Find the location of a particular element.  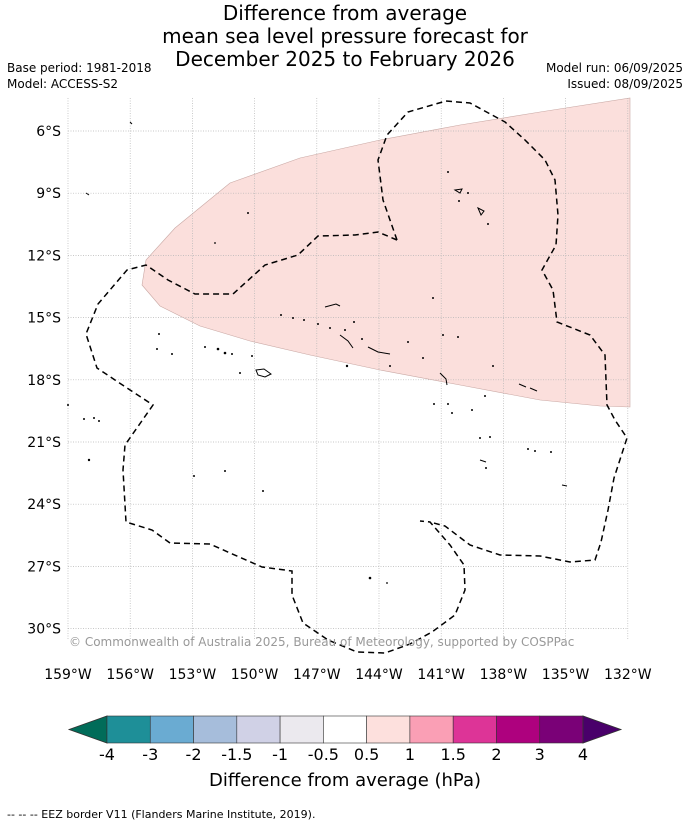

lat-label: 15°S is located at coordinates (44, 319).